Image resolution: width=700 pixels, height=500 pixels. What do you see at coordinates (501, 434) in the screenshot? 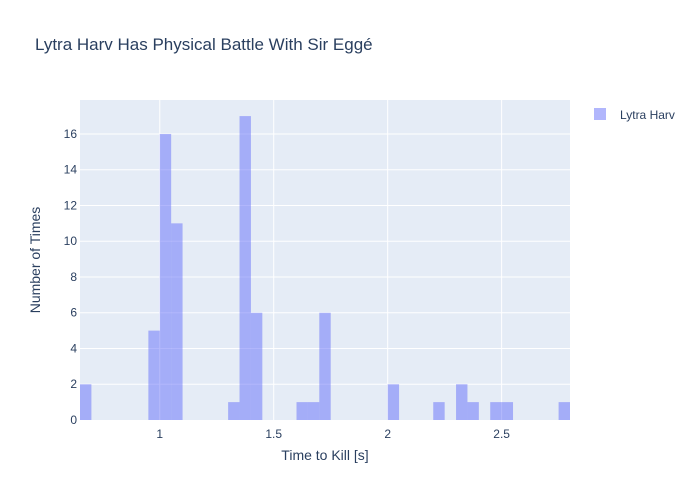
I see `x-tick-label: 2.5` at bounding box center [501, 434].